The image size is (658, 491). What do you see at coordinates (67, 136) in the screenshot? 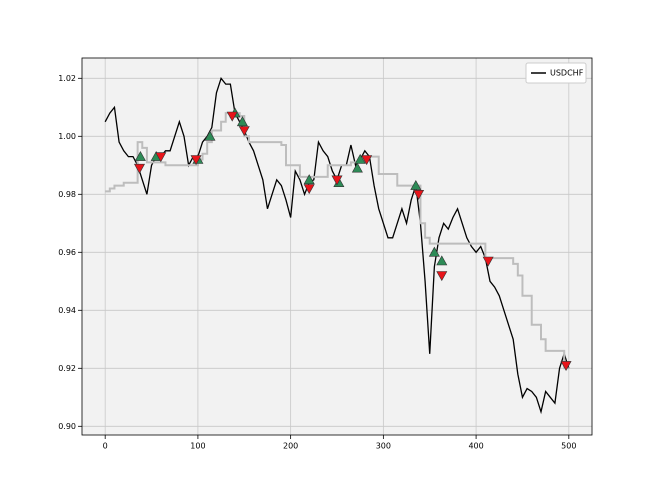
I see `y-tick-label: 1.00` at bounding box center [67, 136].